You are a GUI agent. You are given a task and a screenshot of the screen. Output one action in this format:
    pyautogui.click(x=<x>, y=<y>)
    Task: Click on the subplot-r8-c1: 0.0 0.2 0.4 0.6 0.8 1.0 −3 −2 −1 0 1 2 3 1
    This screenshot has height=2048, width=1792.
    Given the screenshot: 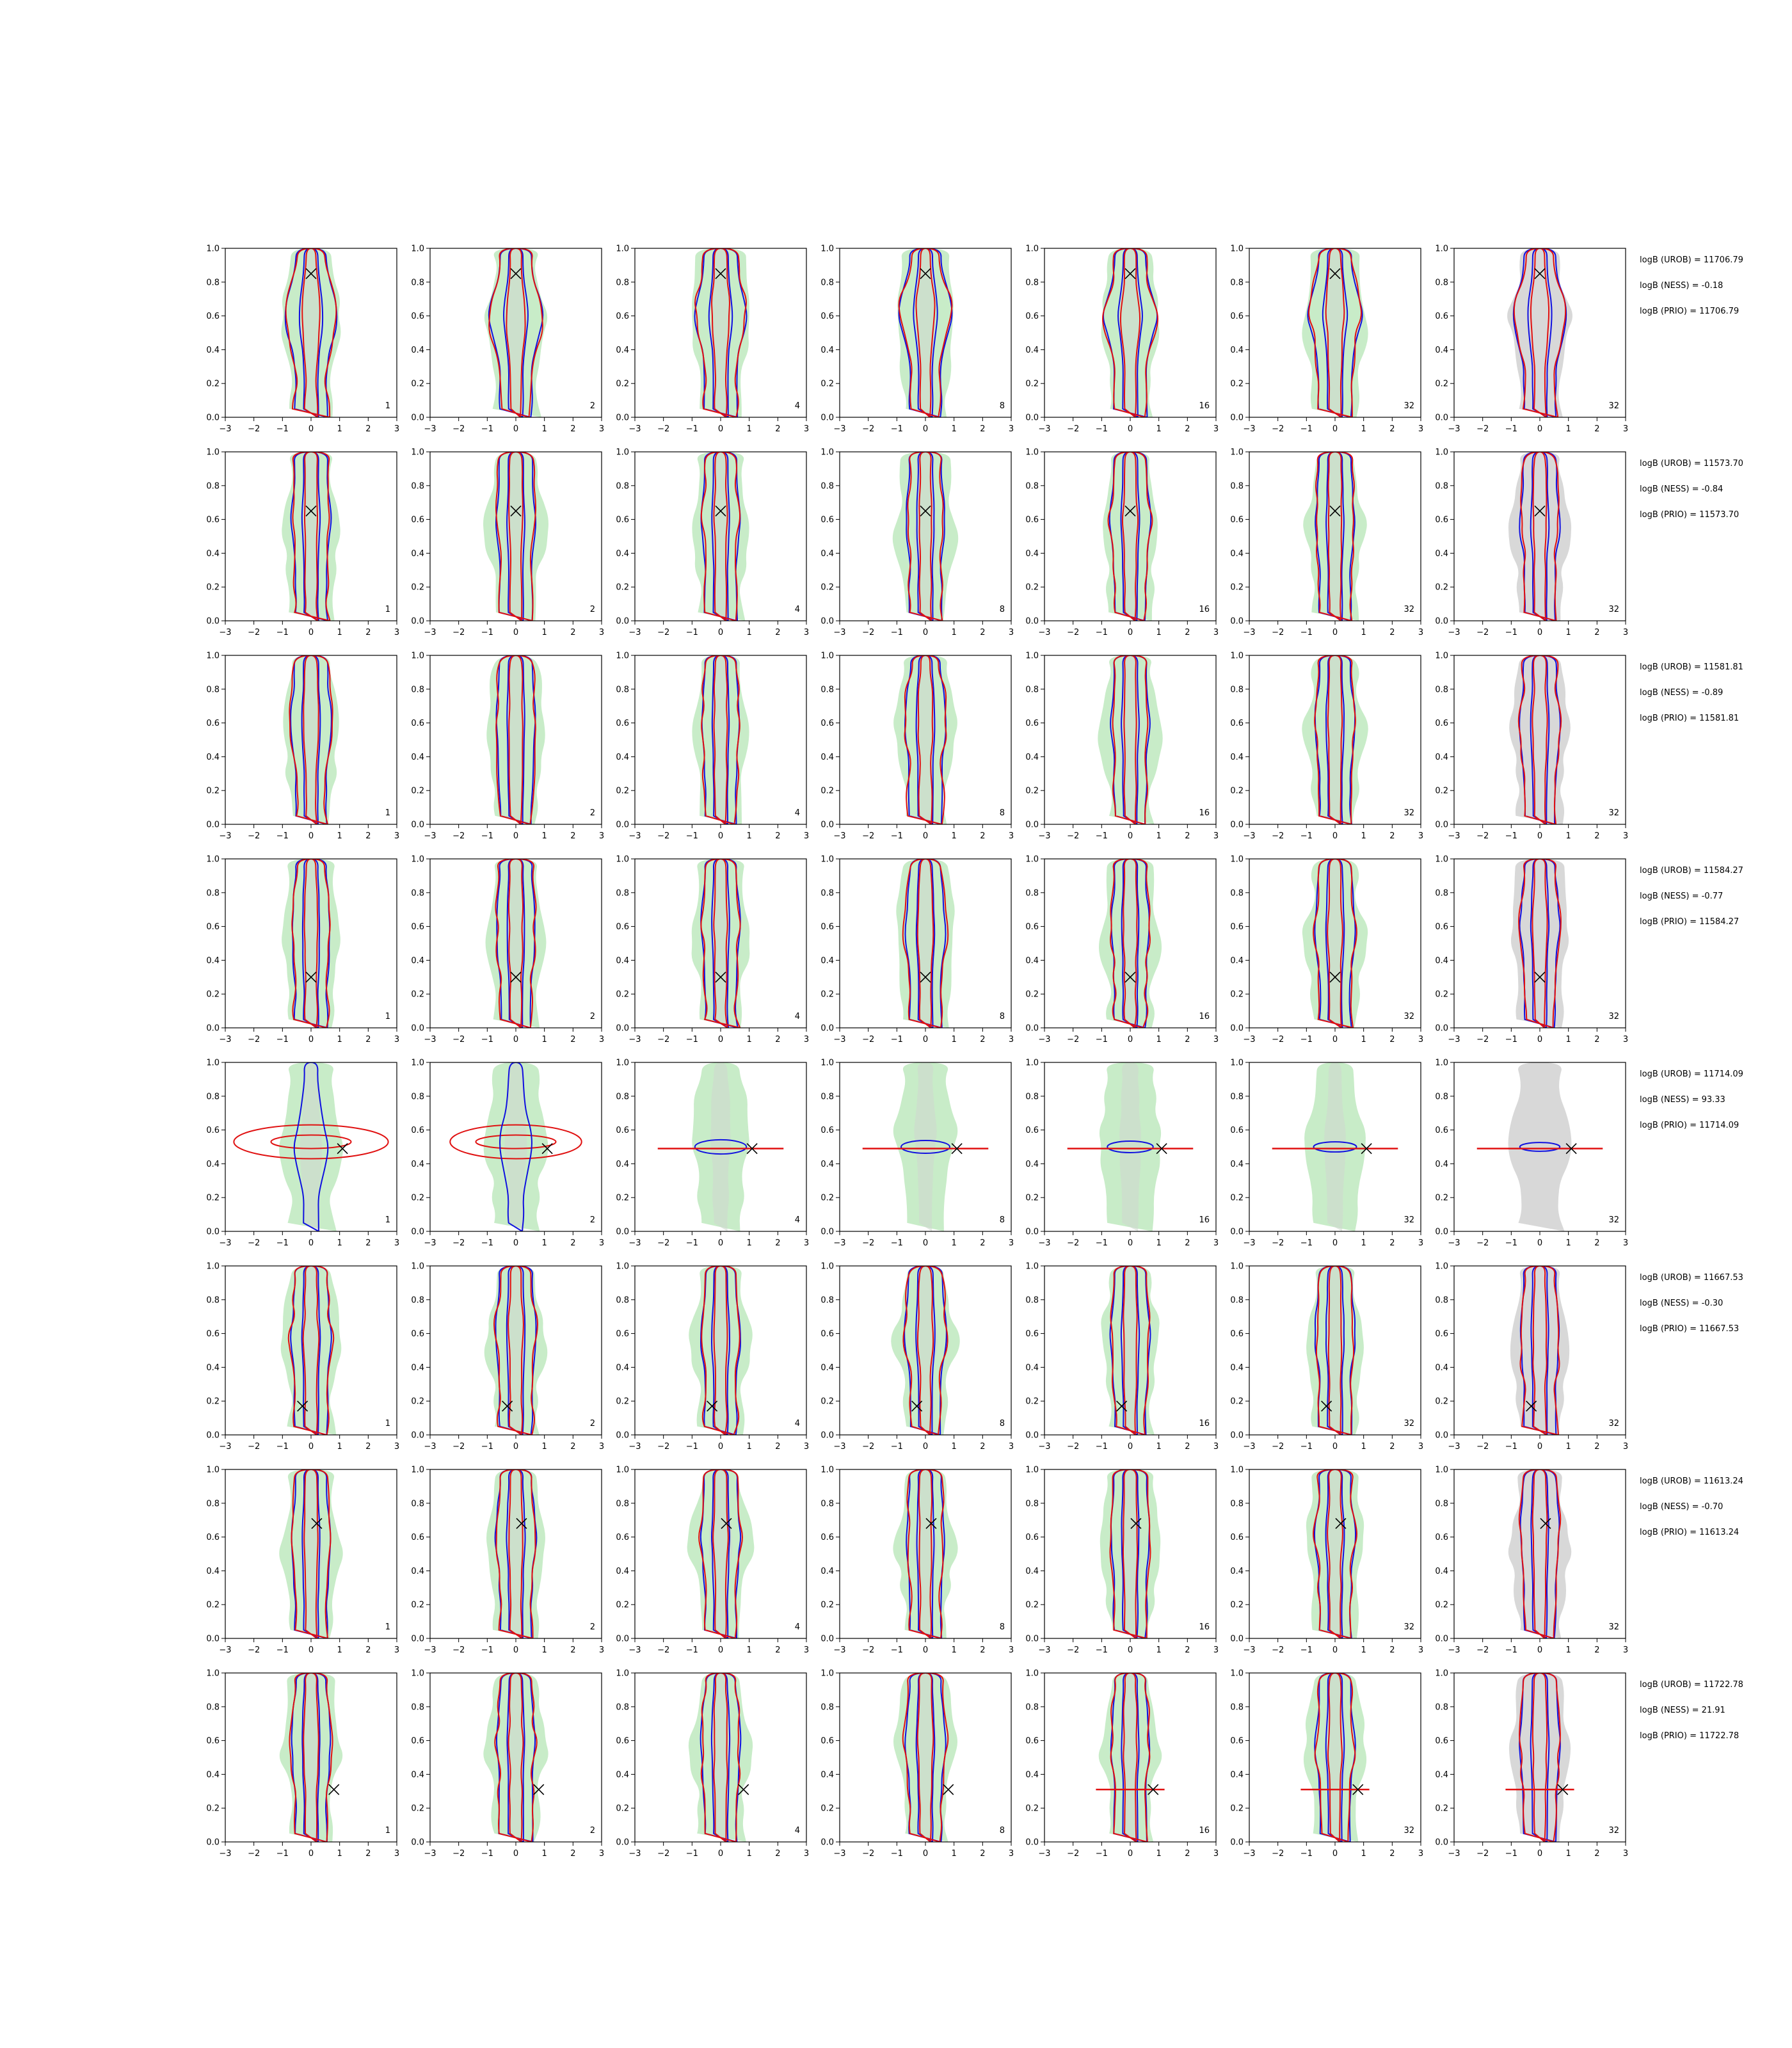 What is the action you would take?
    pyautogui.click(x=302, y=1764)
    